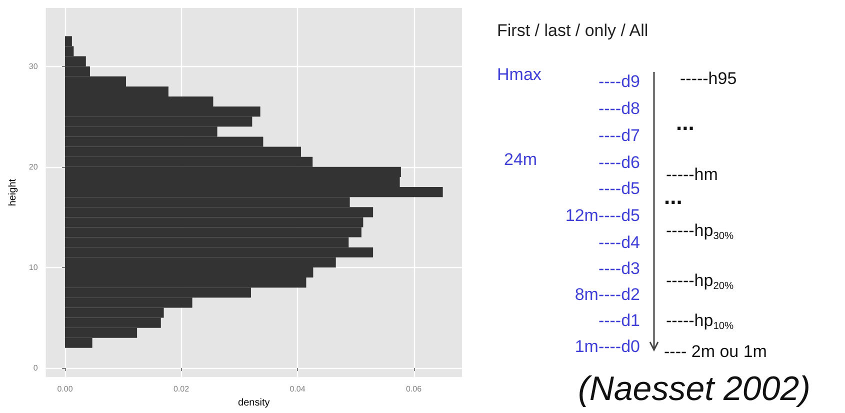 The width and height of the screenshot is (845, 413). I want to click on text: -----hp$_{10%}$, so click(700, 321).